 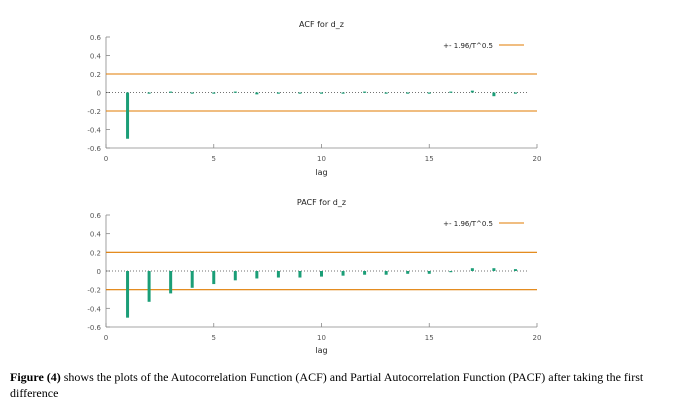 I want to click on chart2-x-label: lag, so click(x=321, y=350).